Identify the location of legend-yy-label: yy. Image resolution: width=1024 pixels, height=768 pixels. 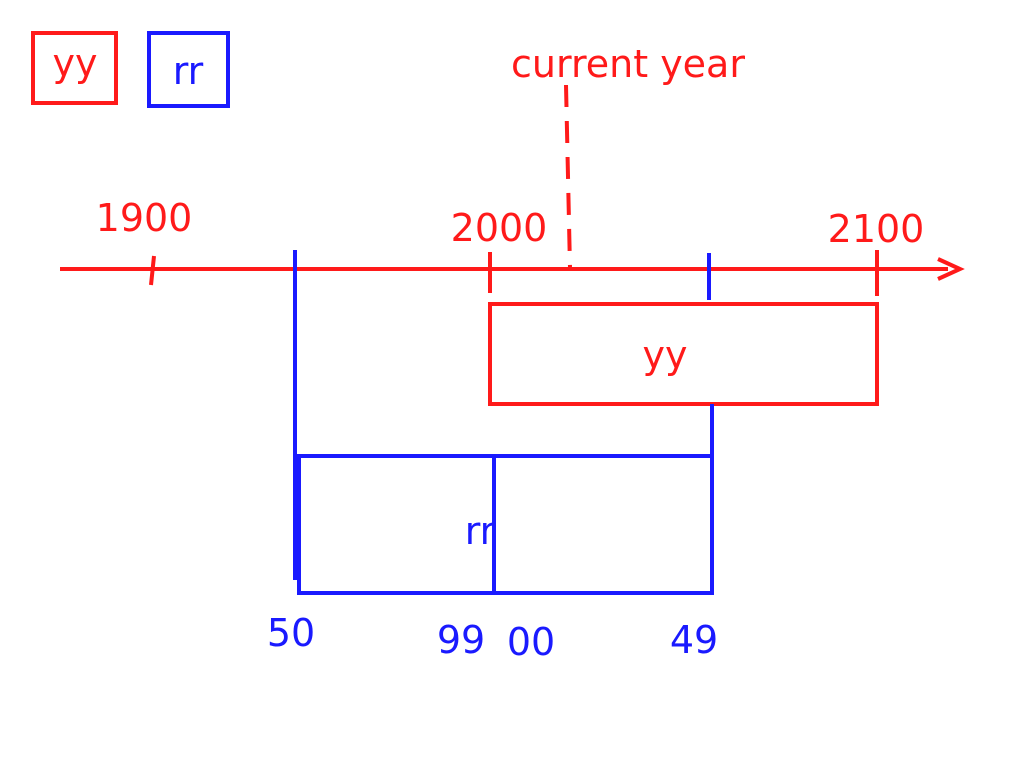
(75, 63).